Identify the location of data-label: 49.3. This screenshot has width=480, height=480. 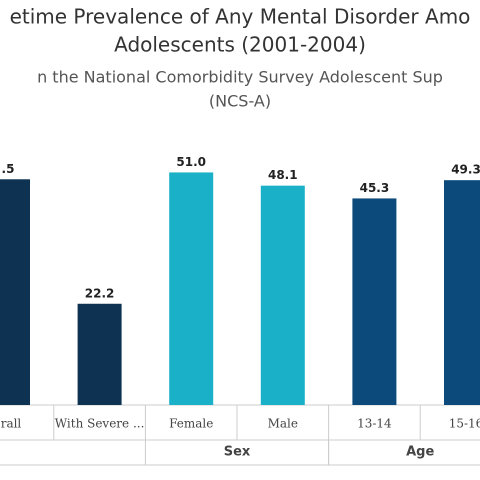
(465, 170).